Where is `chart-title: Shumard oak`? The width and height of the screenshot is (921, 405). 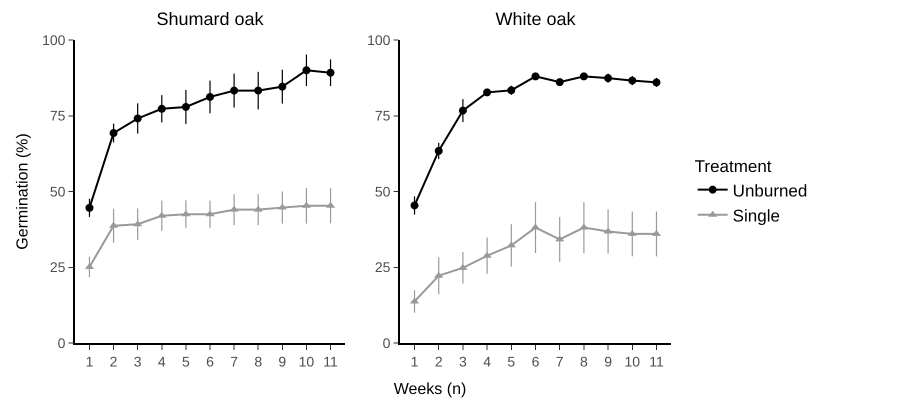
chart-title: Shumard oak is located at coordinates (210, 18).